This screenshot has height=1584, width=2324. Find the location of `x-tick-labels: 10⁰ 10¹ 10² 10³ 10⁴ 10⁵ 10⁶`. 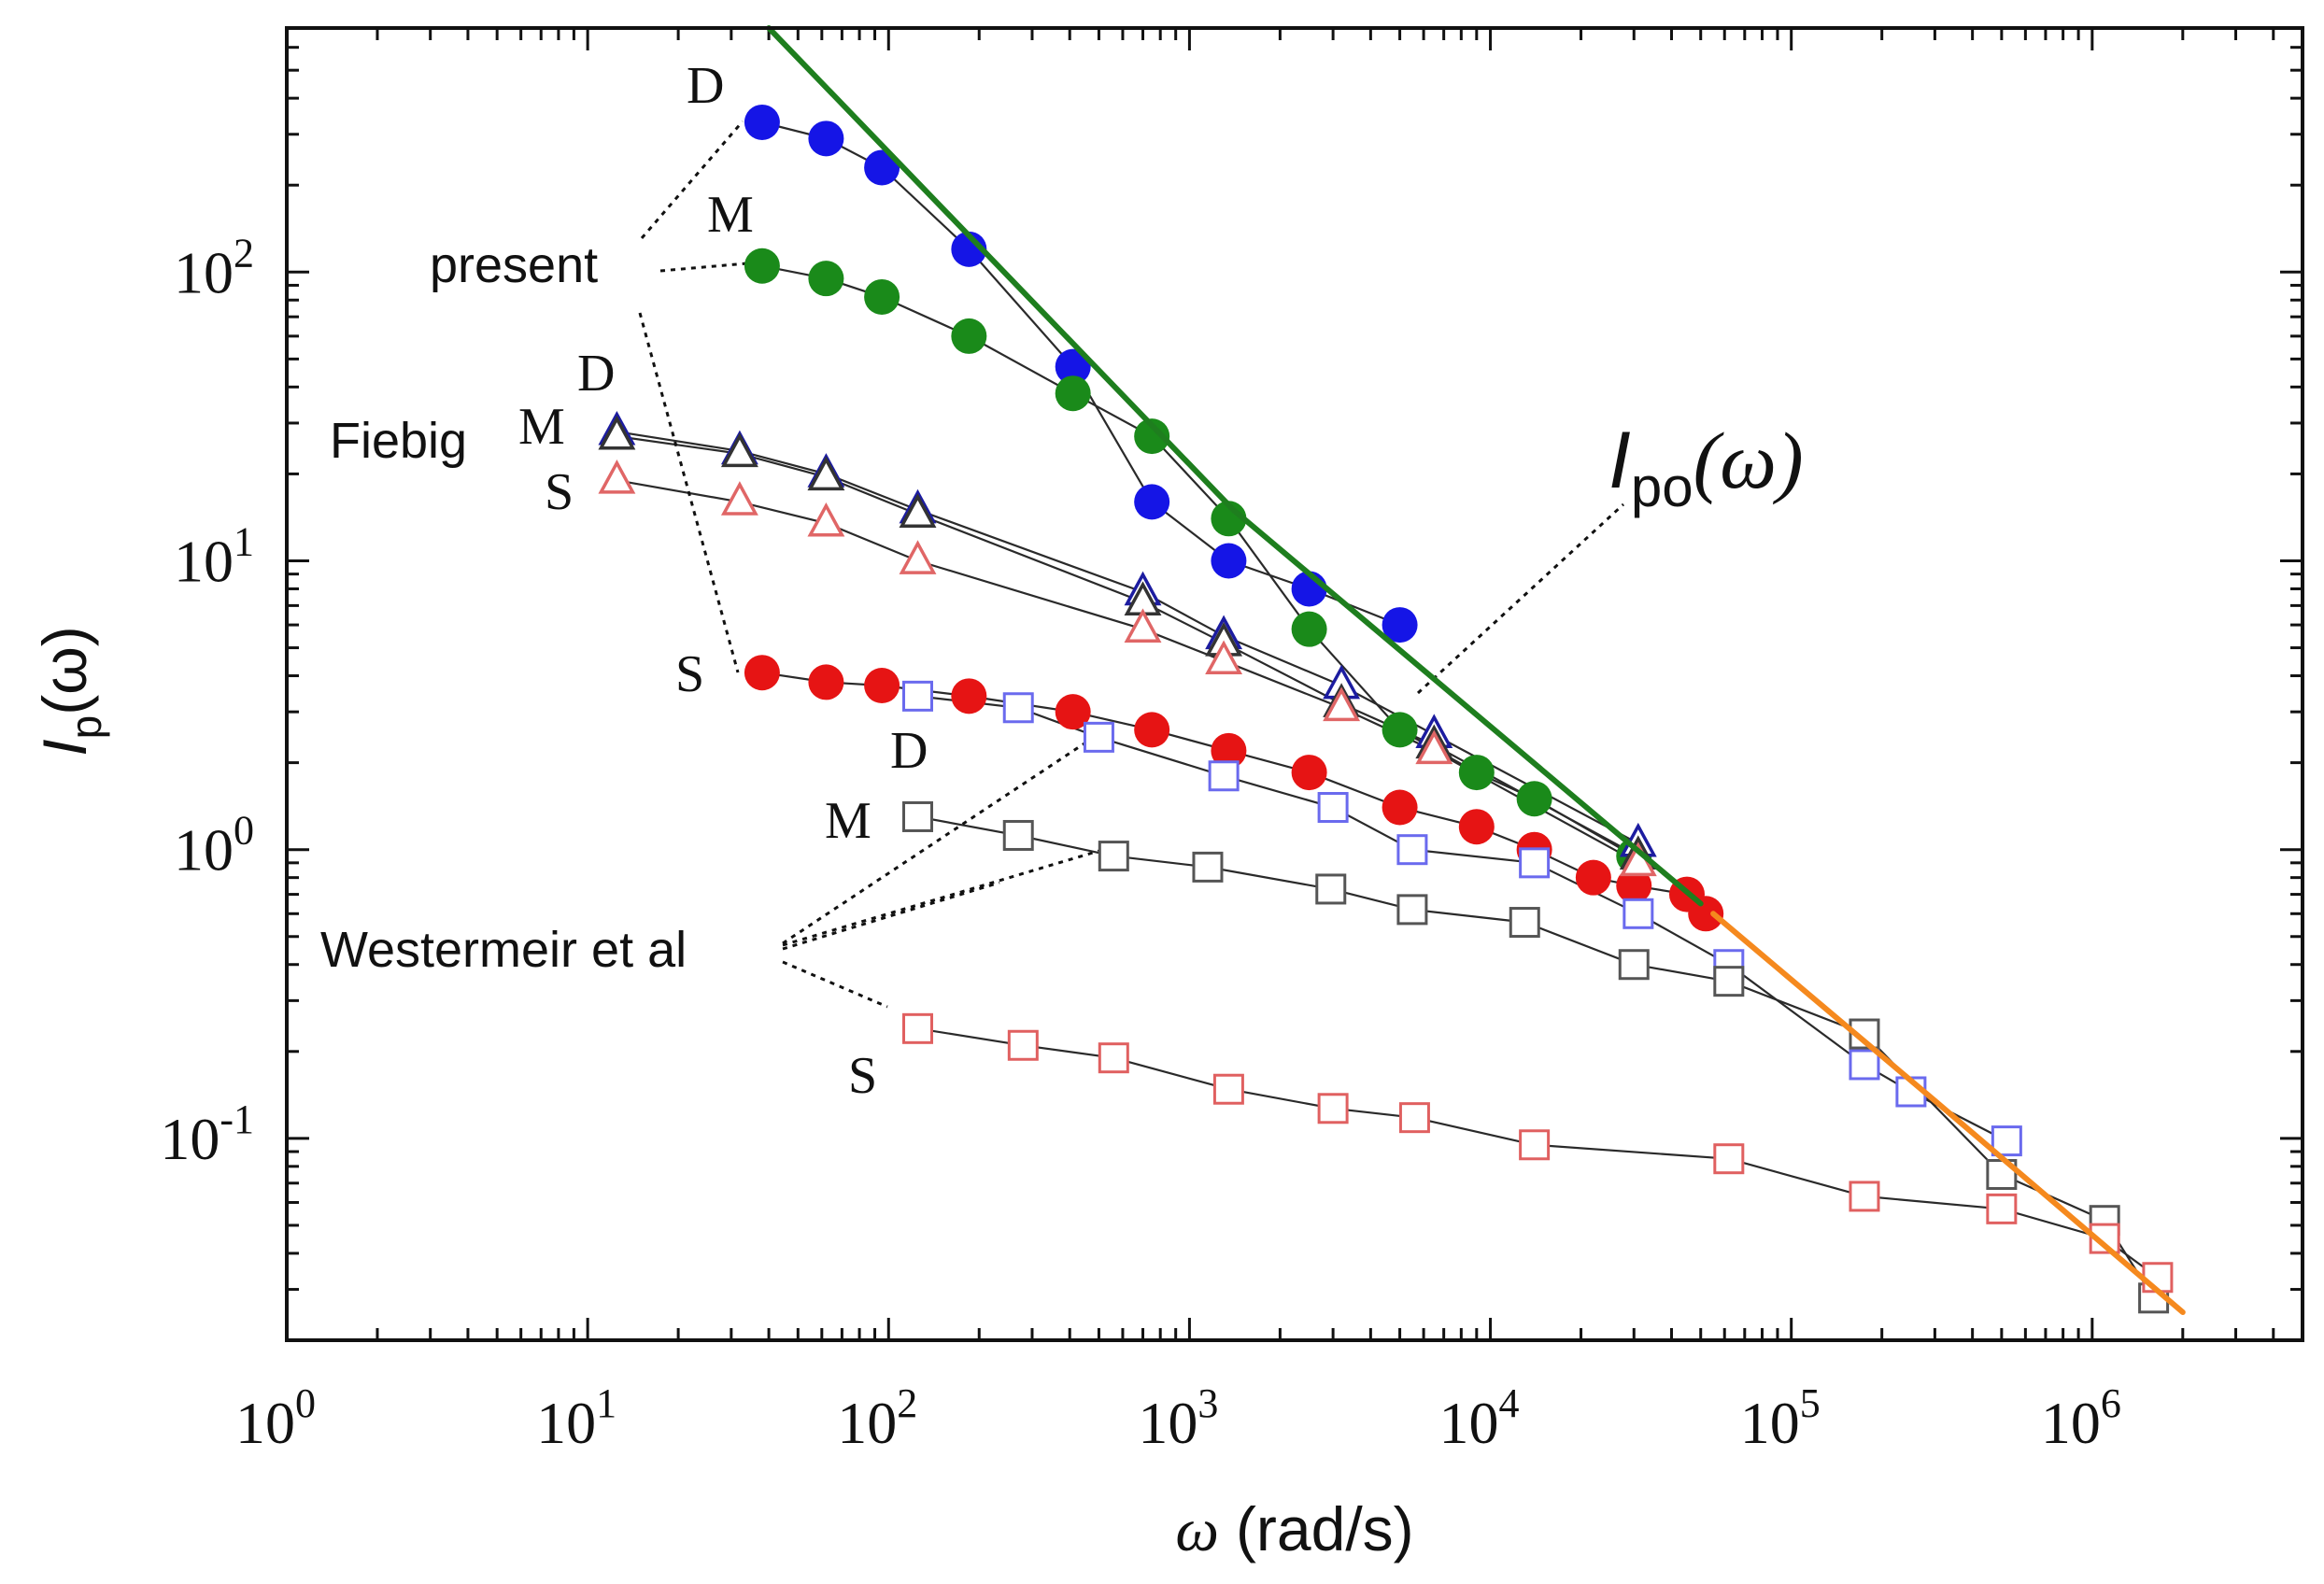

x-tick-labels: 10⁰ 10¹ 10² 10³ 10⁴ 10⁵ 10⁶ is located at coordinates (1178, 1418).